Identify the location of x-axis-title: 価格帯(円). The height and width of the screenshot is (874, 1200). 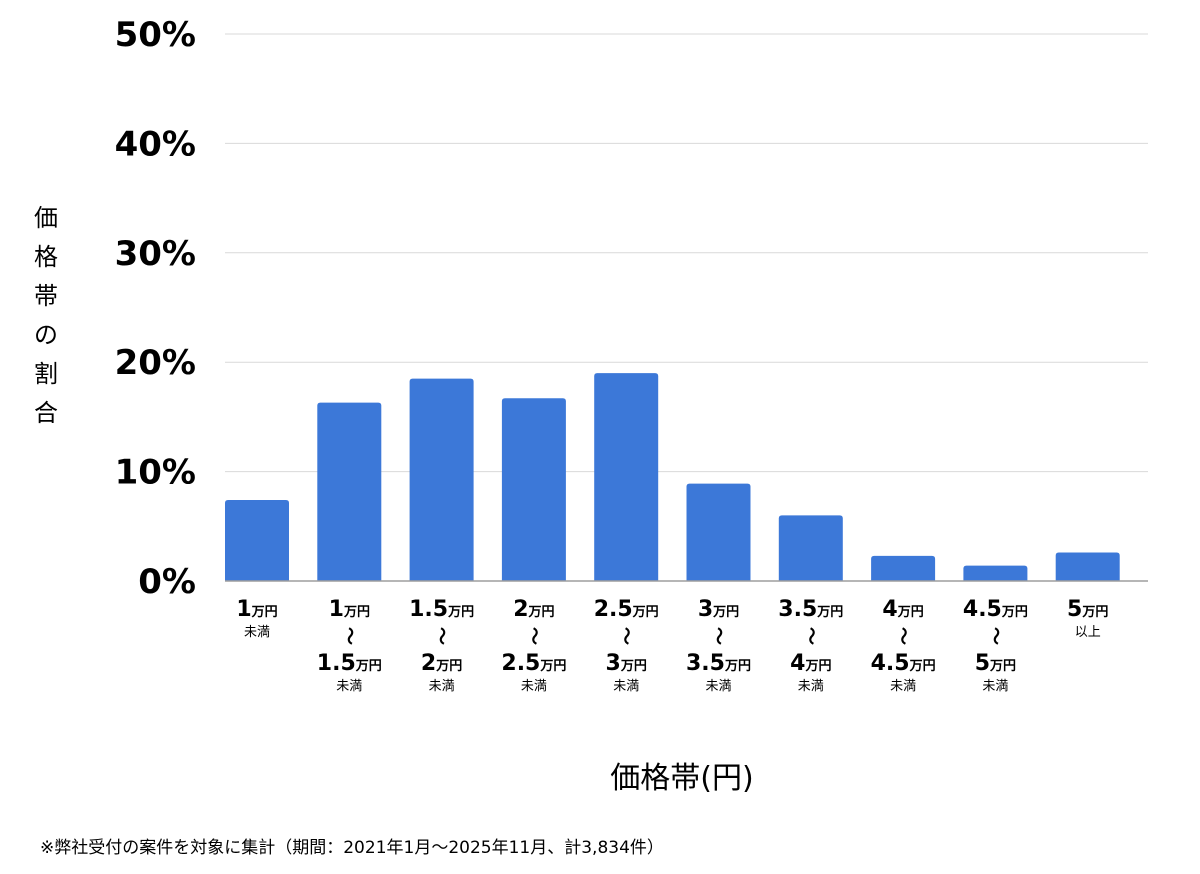
(681, 778).